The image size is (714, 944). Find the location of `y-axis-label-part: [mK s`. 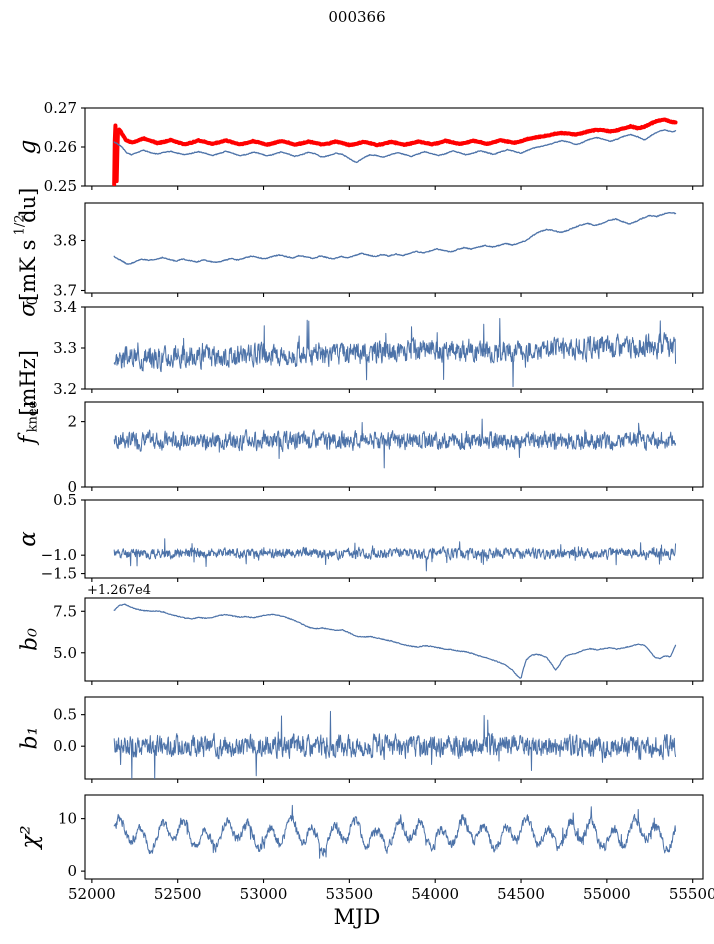

y-axis-label-part: [mK s is located at coordinates (28, 270).